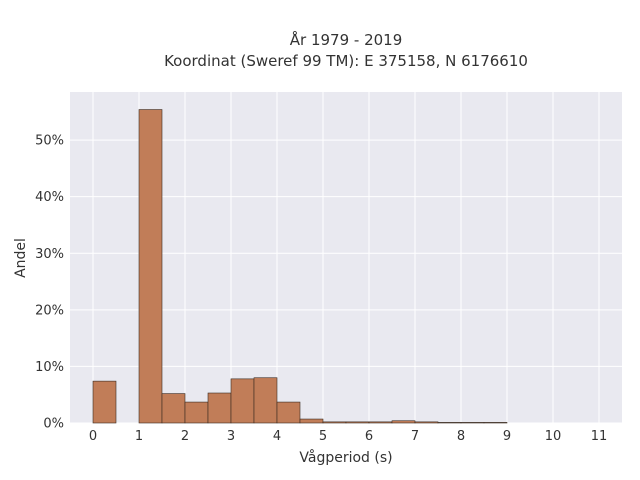 Image resolution: width=640 pixels, height=480 pixels. What do you see at coordinates (53, 424) in the screenshot?
I see `y-tick-label: 0%` at bounding box center [53, 424].